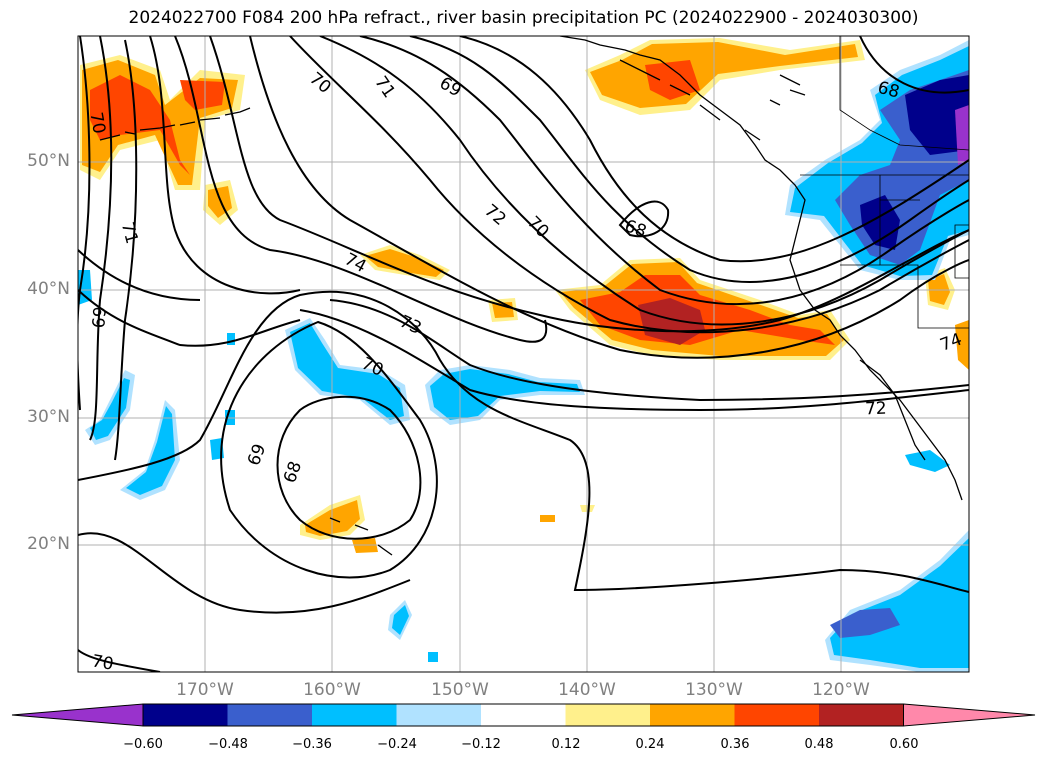 Image resolution: width=1047 pixels, height=765 pixels. I want to click on latitude-label: 20°N, so click(48, 544).